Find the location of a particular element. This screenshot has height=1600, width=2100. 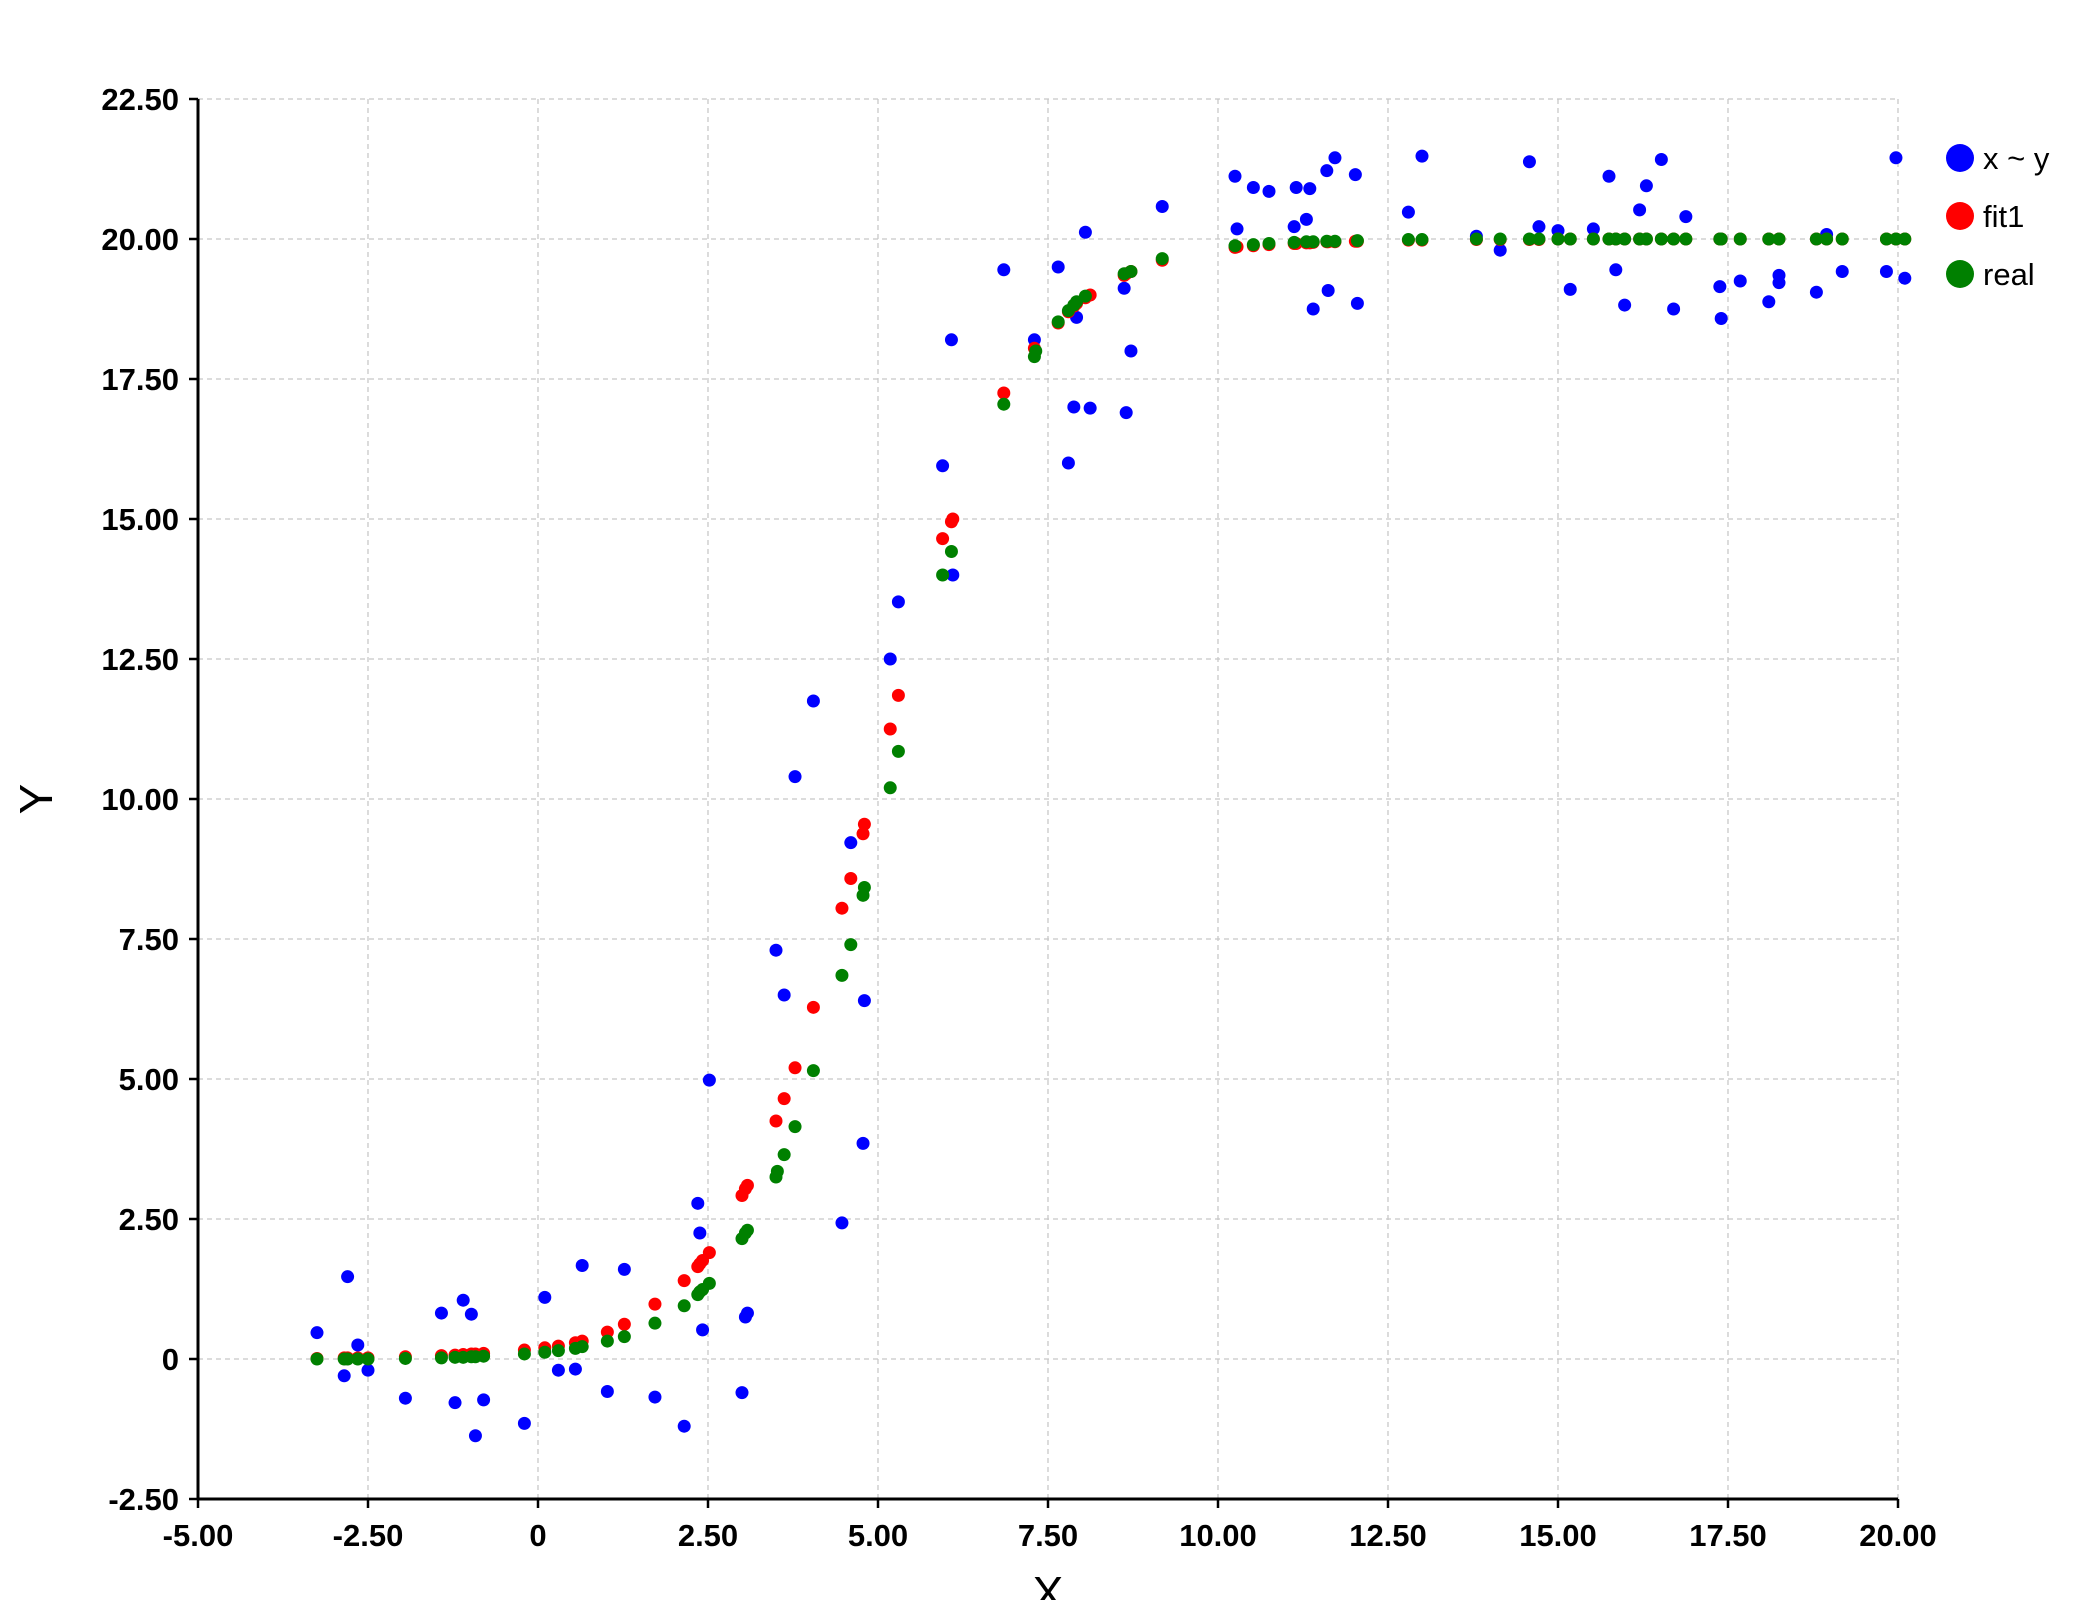

y-tick-label: 20.00 is located at coordinates (140, 239).